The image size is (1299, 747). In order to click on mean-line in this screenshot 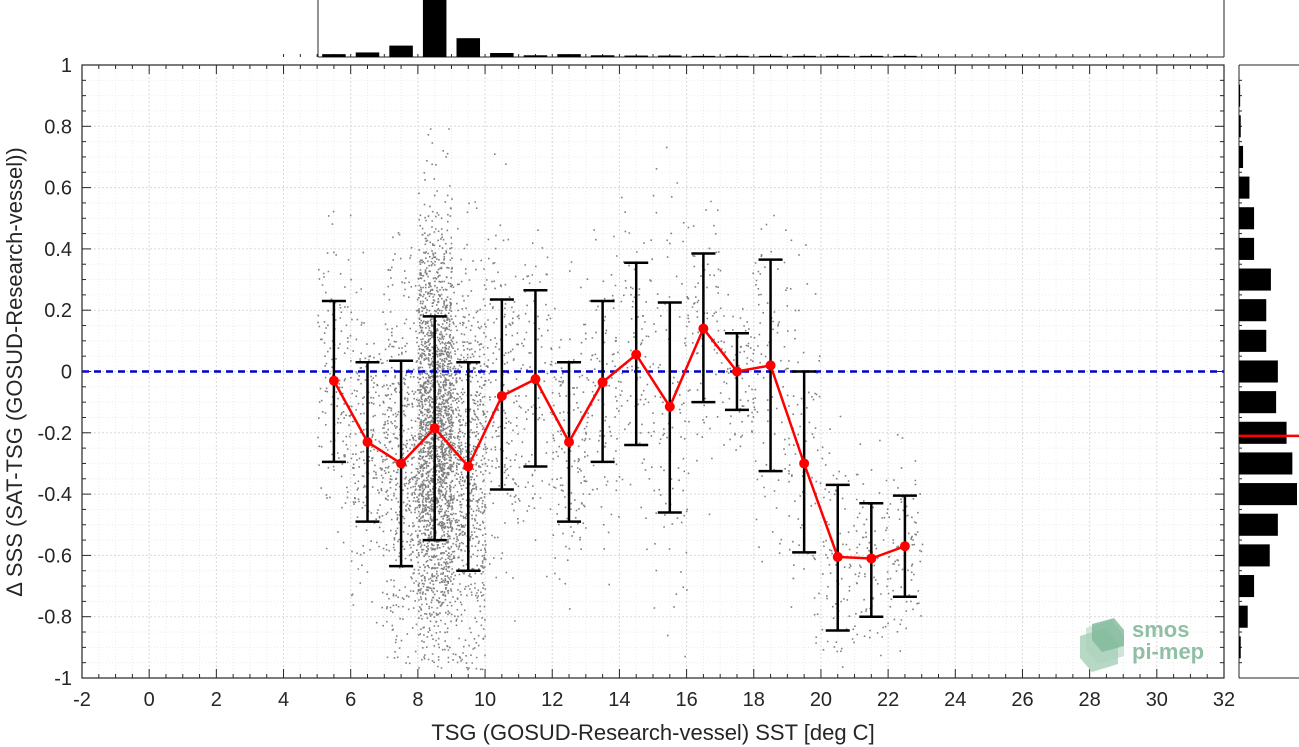, I will do `click(619, 443)`.